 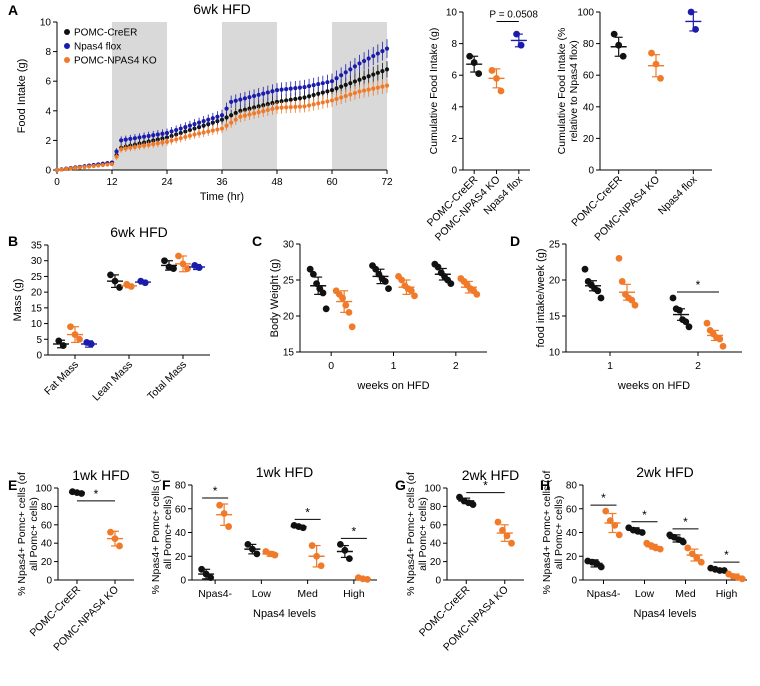 What do you see at coordinates (589, 76) in the screenshot?
I see `y-tick-label: 60` at bounding box center [589, 76].